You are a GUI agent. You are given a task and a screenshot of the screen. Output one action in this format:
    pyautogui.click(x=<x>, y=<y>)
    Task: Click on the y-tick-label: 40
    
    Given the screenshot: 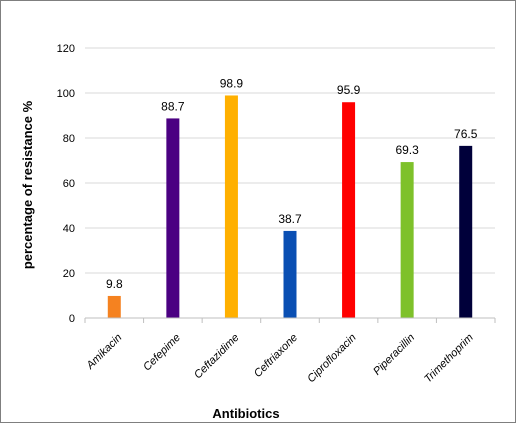 What is the action you would take?
    pyautogui.click(x=69, y=229)
    